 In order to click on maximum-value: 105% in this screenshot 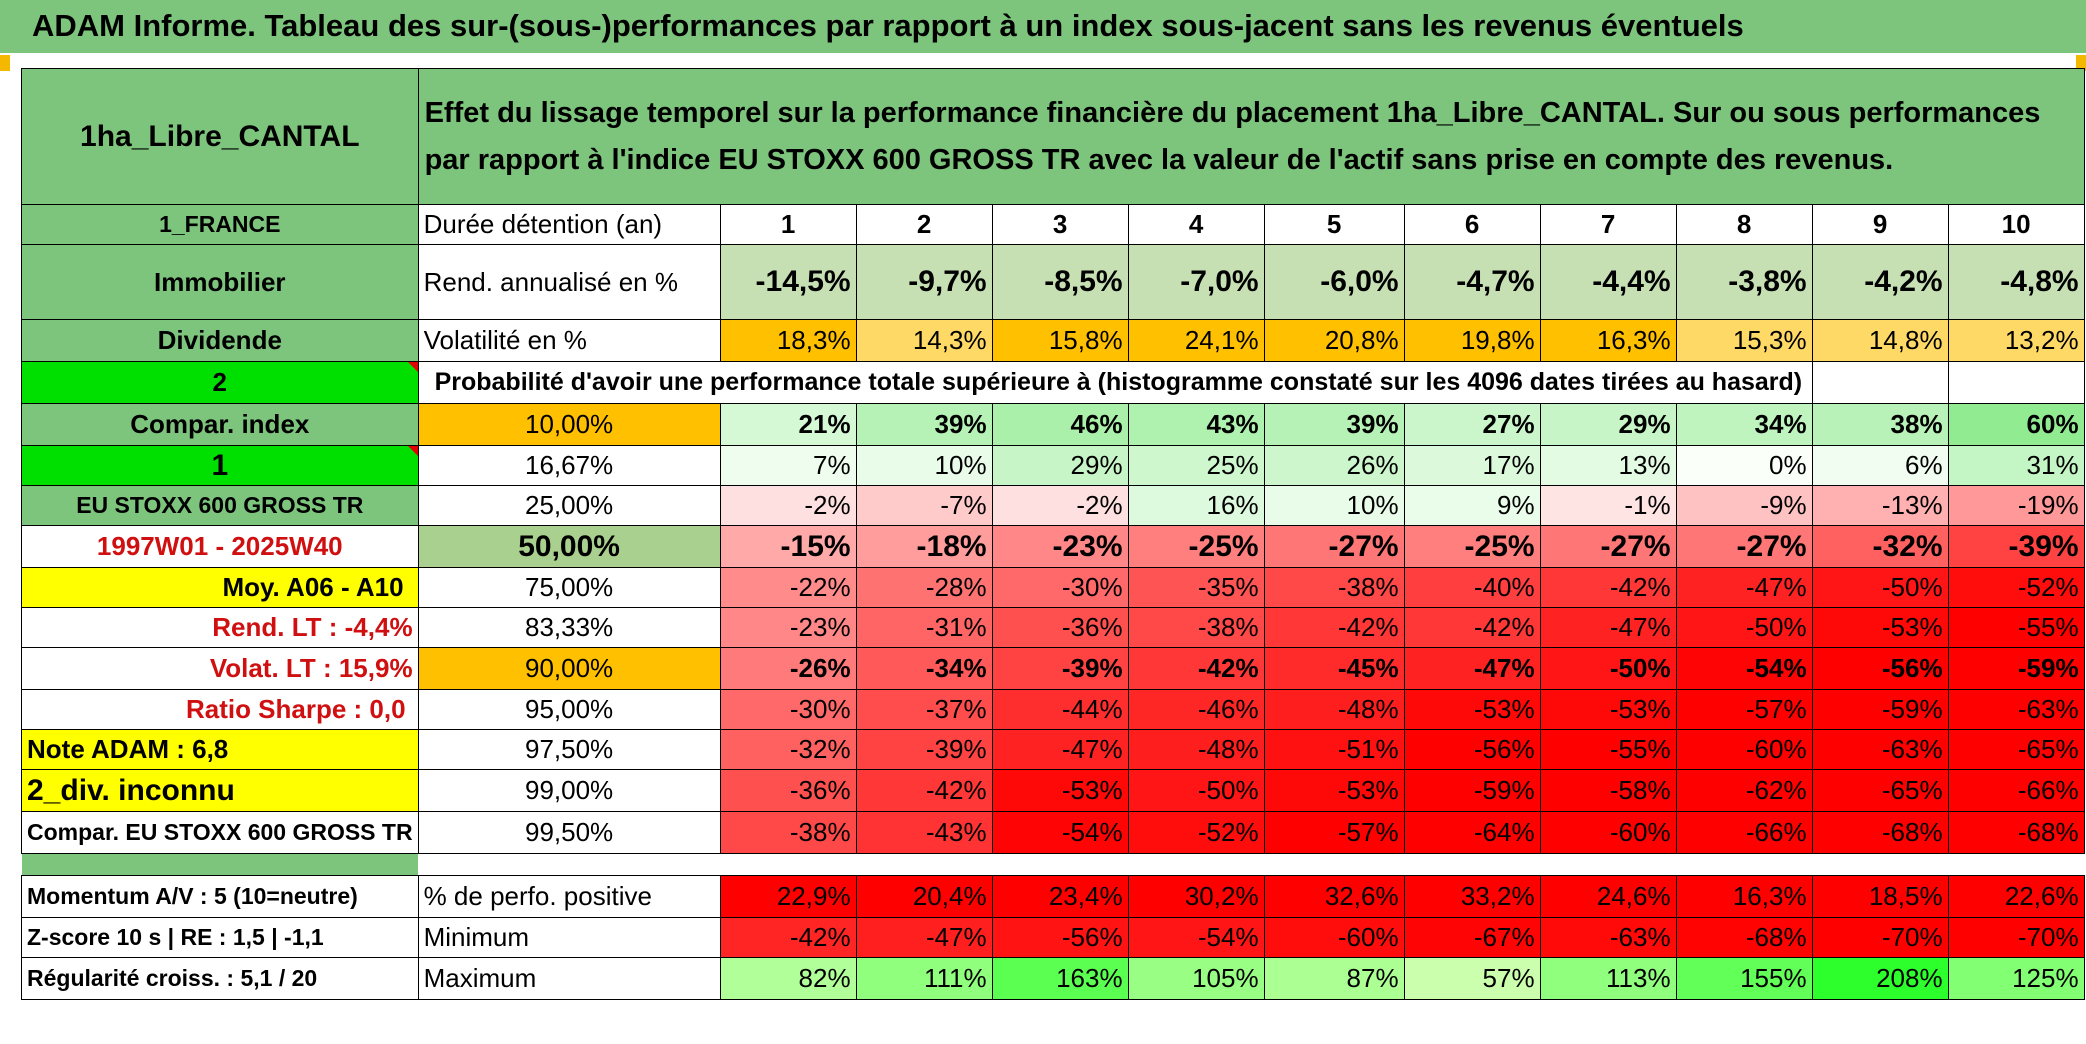, I will do `click(1196, 978)`.